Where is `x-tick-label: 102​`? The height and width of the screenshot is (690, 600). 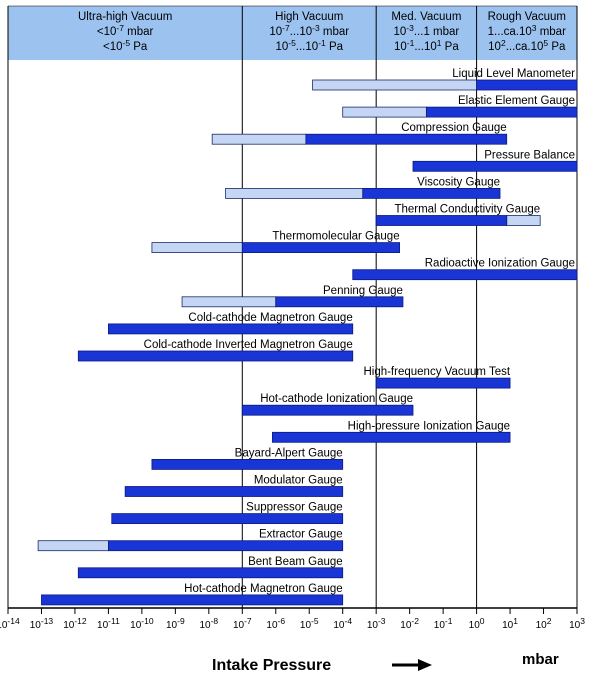 x-tick-label: 102​ is located at coordinates (544, 623).